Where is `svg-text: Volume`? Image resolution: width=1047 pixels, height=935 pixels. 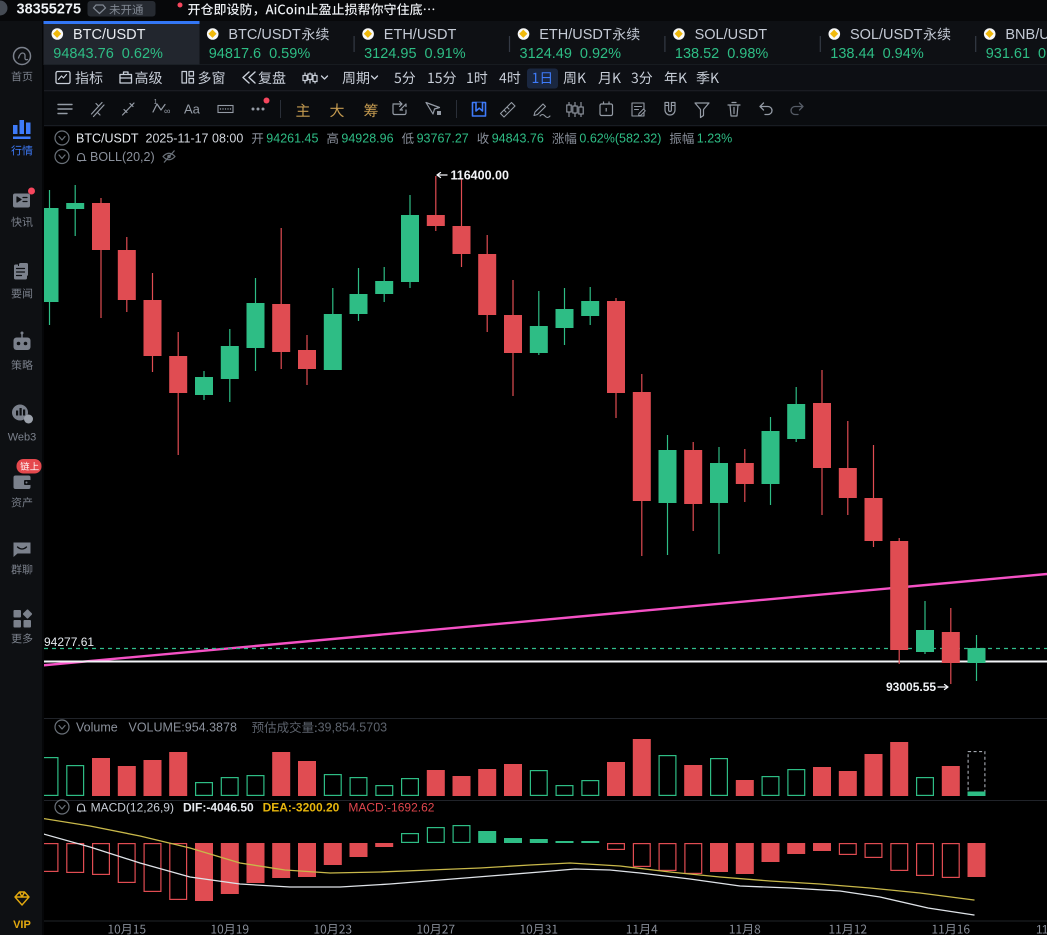
svg-text: Volume is located at coordinates (97, 728).